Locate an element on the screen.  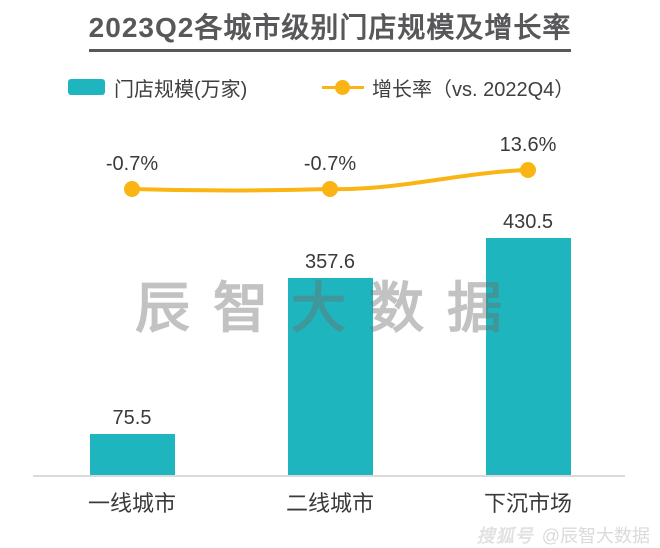
legend-item-bar: 门店规模(万家) is located at coordinates (157, 87).